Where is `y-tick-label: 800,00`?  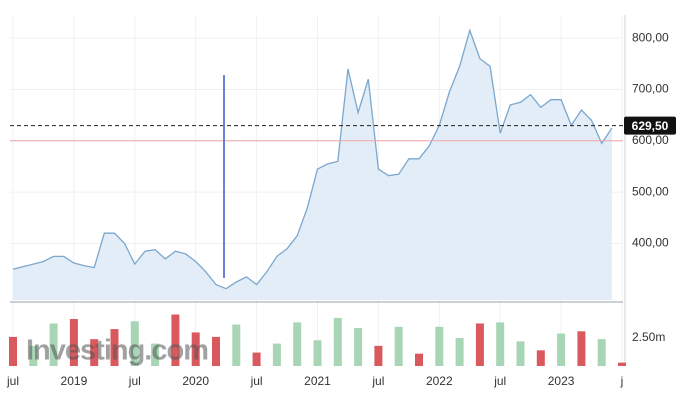 y-tick-label: 800,00 is located at coordinates (650, 37).